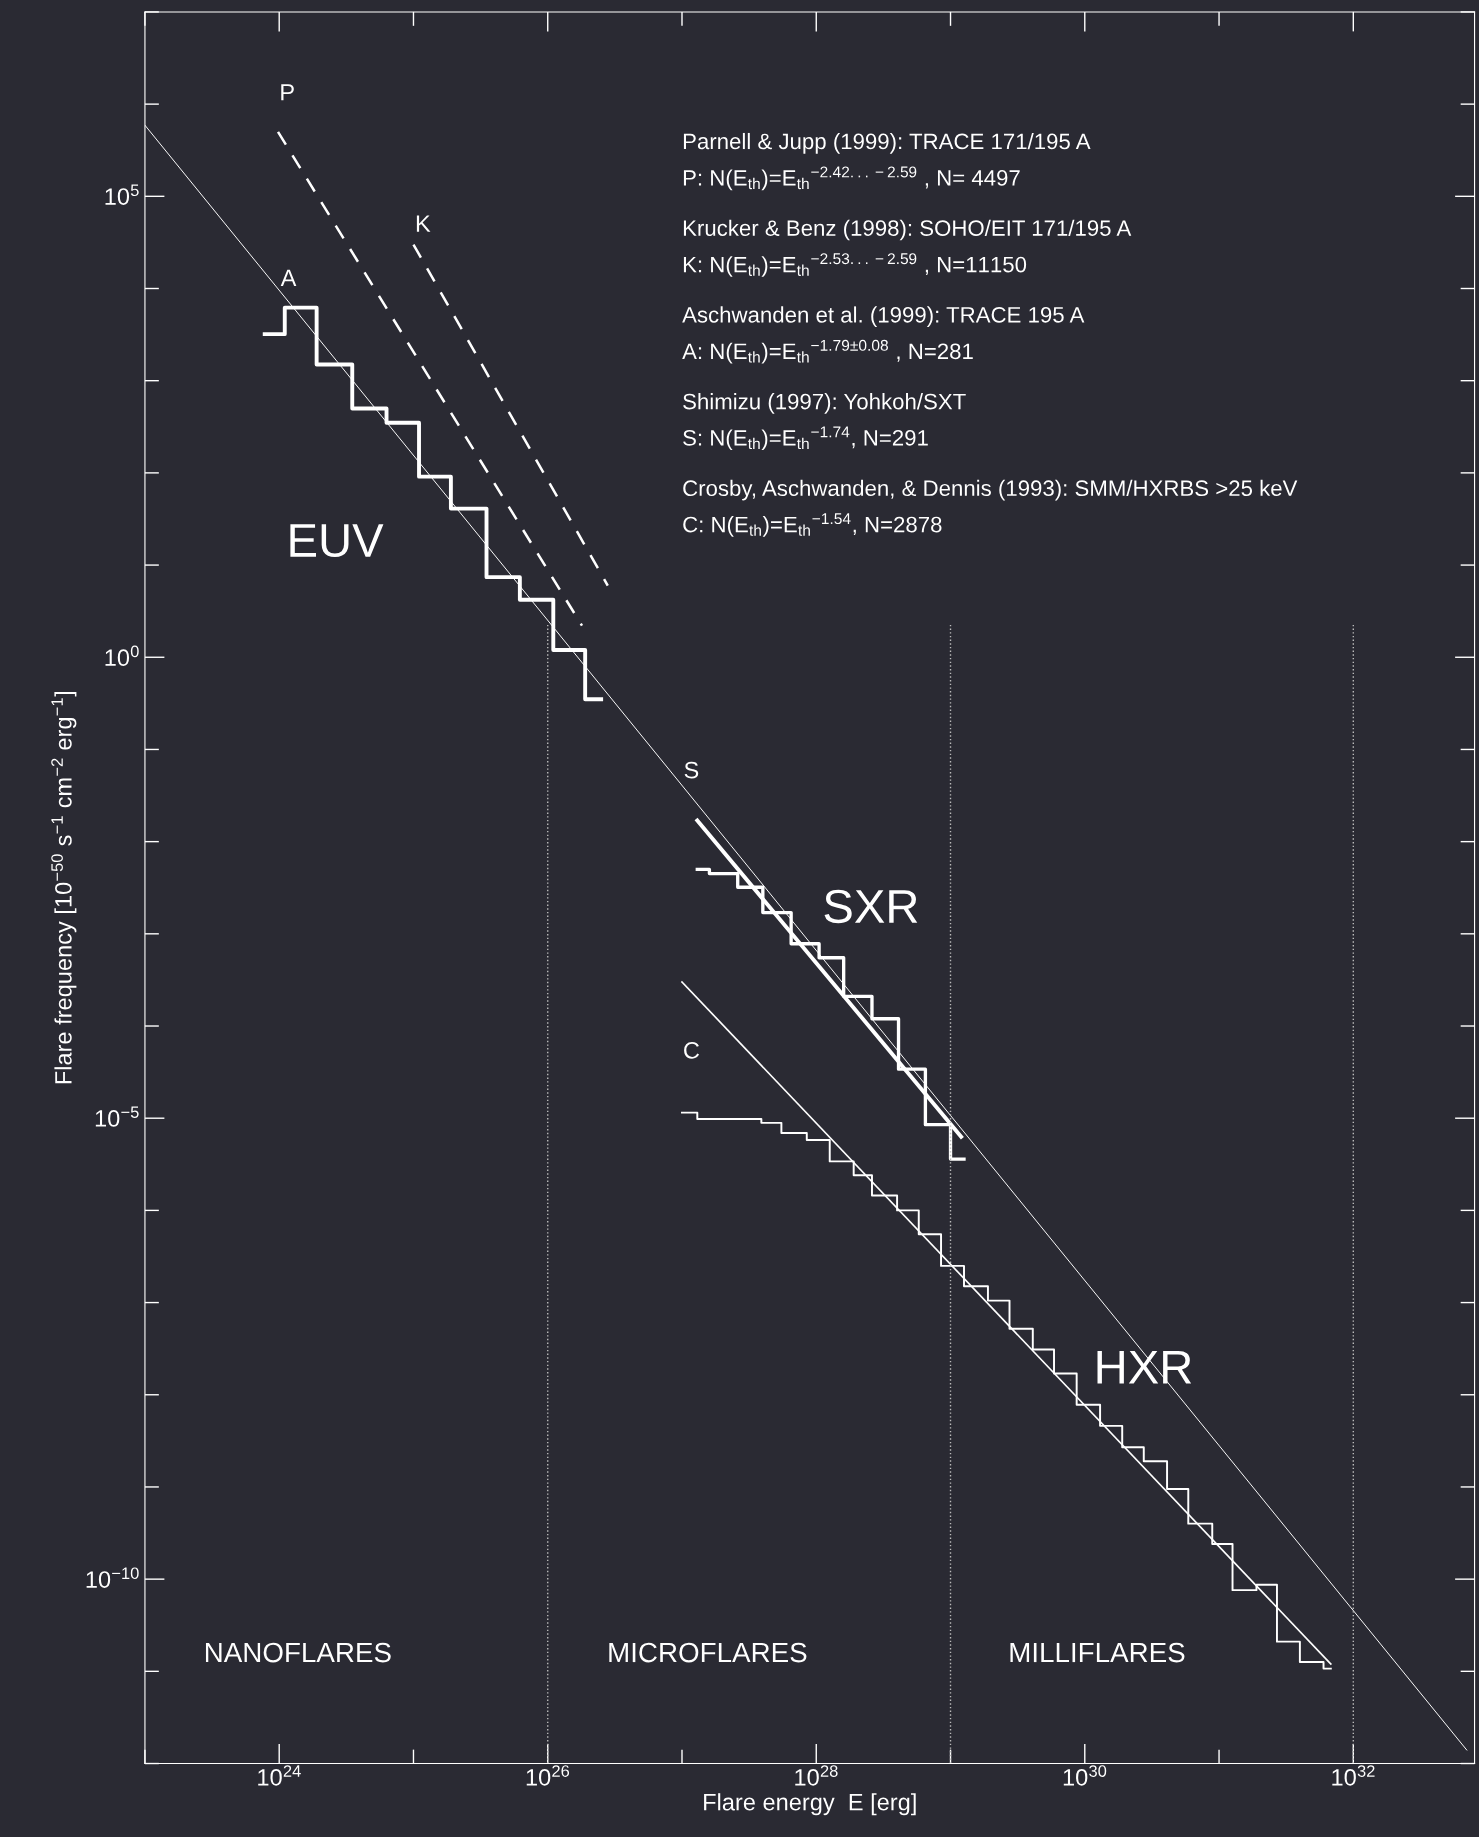 This screenshot has width=1479, height=1837. Describe the element at coordinates (423, 223) in the screenshot. I see `annotation: K` at that location.